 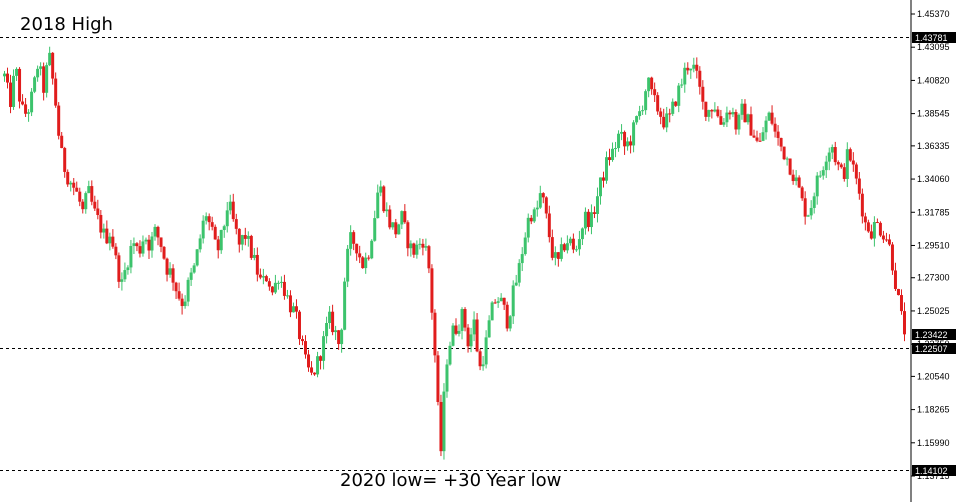 What do you see at coordinates (933, 212) in the screenshot?
I see `price-tick-label: 1.31785` at bounding box center [933, 212].